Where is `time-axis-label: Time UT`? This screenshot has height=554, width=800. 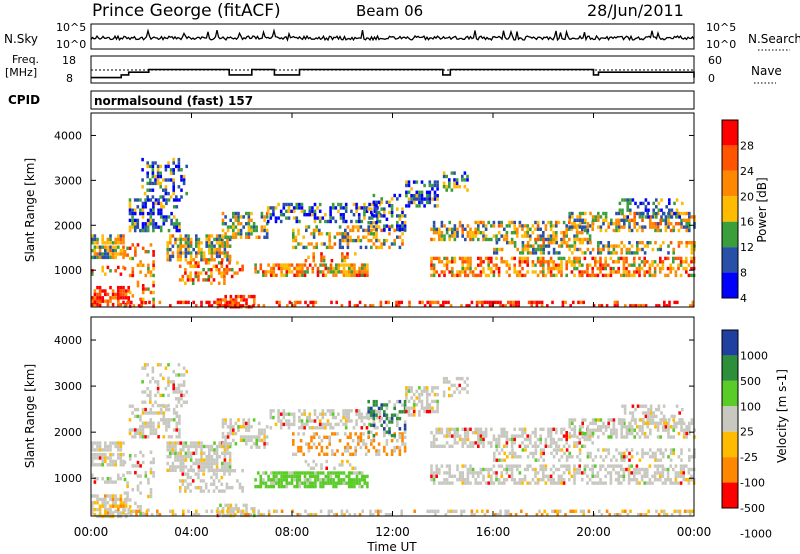
time-axis-label: Time UT is located at coordinates (391, 547).